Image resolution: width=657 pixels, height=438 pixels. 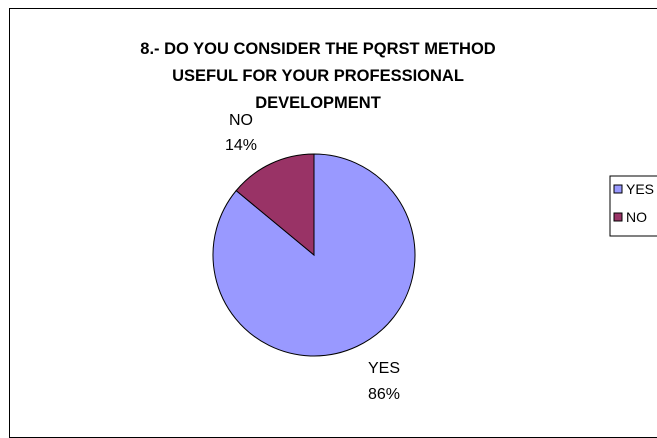 What do you see at coordinates (241, 145) in the screenshot?
I see `data-label-no-pct: 14%` at bounding box center [241, 145].